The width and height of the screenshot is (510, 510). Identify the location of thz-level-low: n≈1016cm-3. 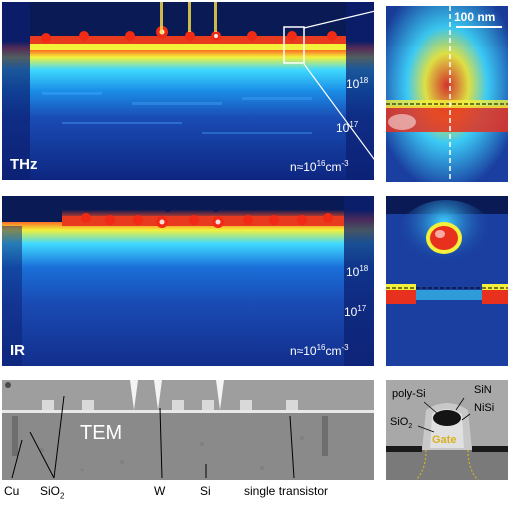
(319, 166).